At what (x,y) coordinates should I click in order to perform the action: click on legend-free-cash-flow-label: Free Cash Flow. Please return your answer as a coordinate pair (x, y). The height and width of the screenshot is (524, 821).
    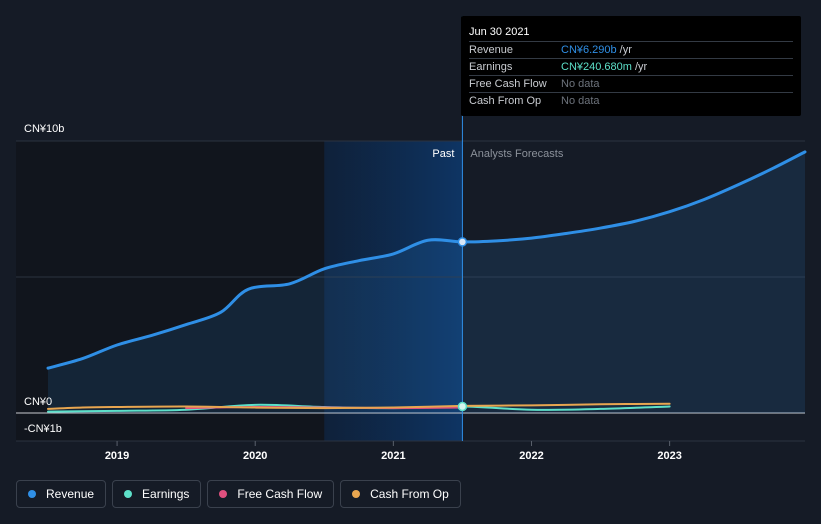
    Looking at the image, I should click on (280, 494).